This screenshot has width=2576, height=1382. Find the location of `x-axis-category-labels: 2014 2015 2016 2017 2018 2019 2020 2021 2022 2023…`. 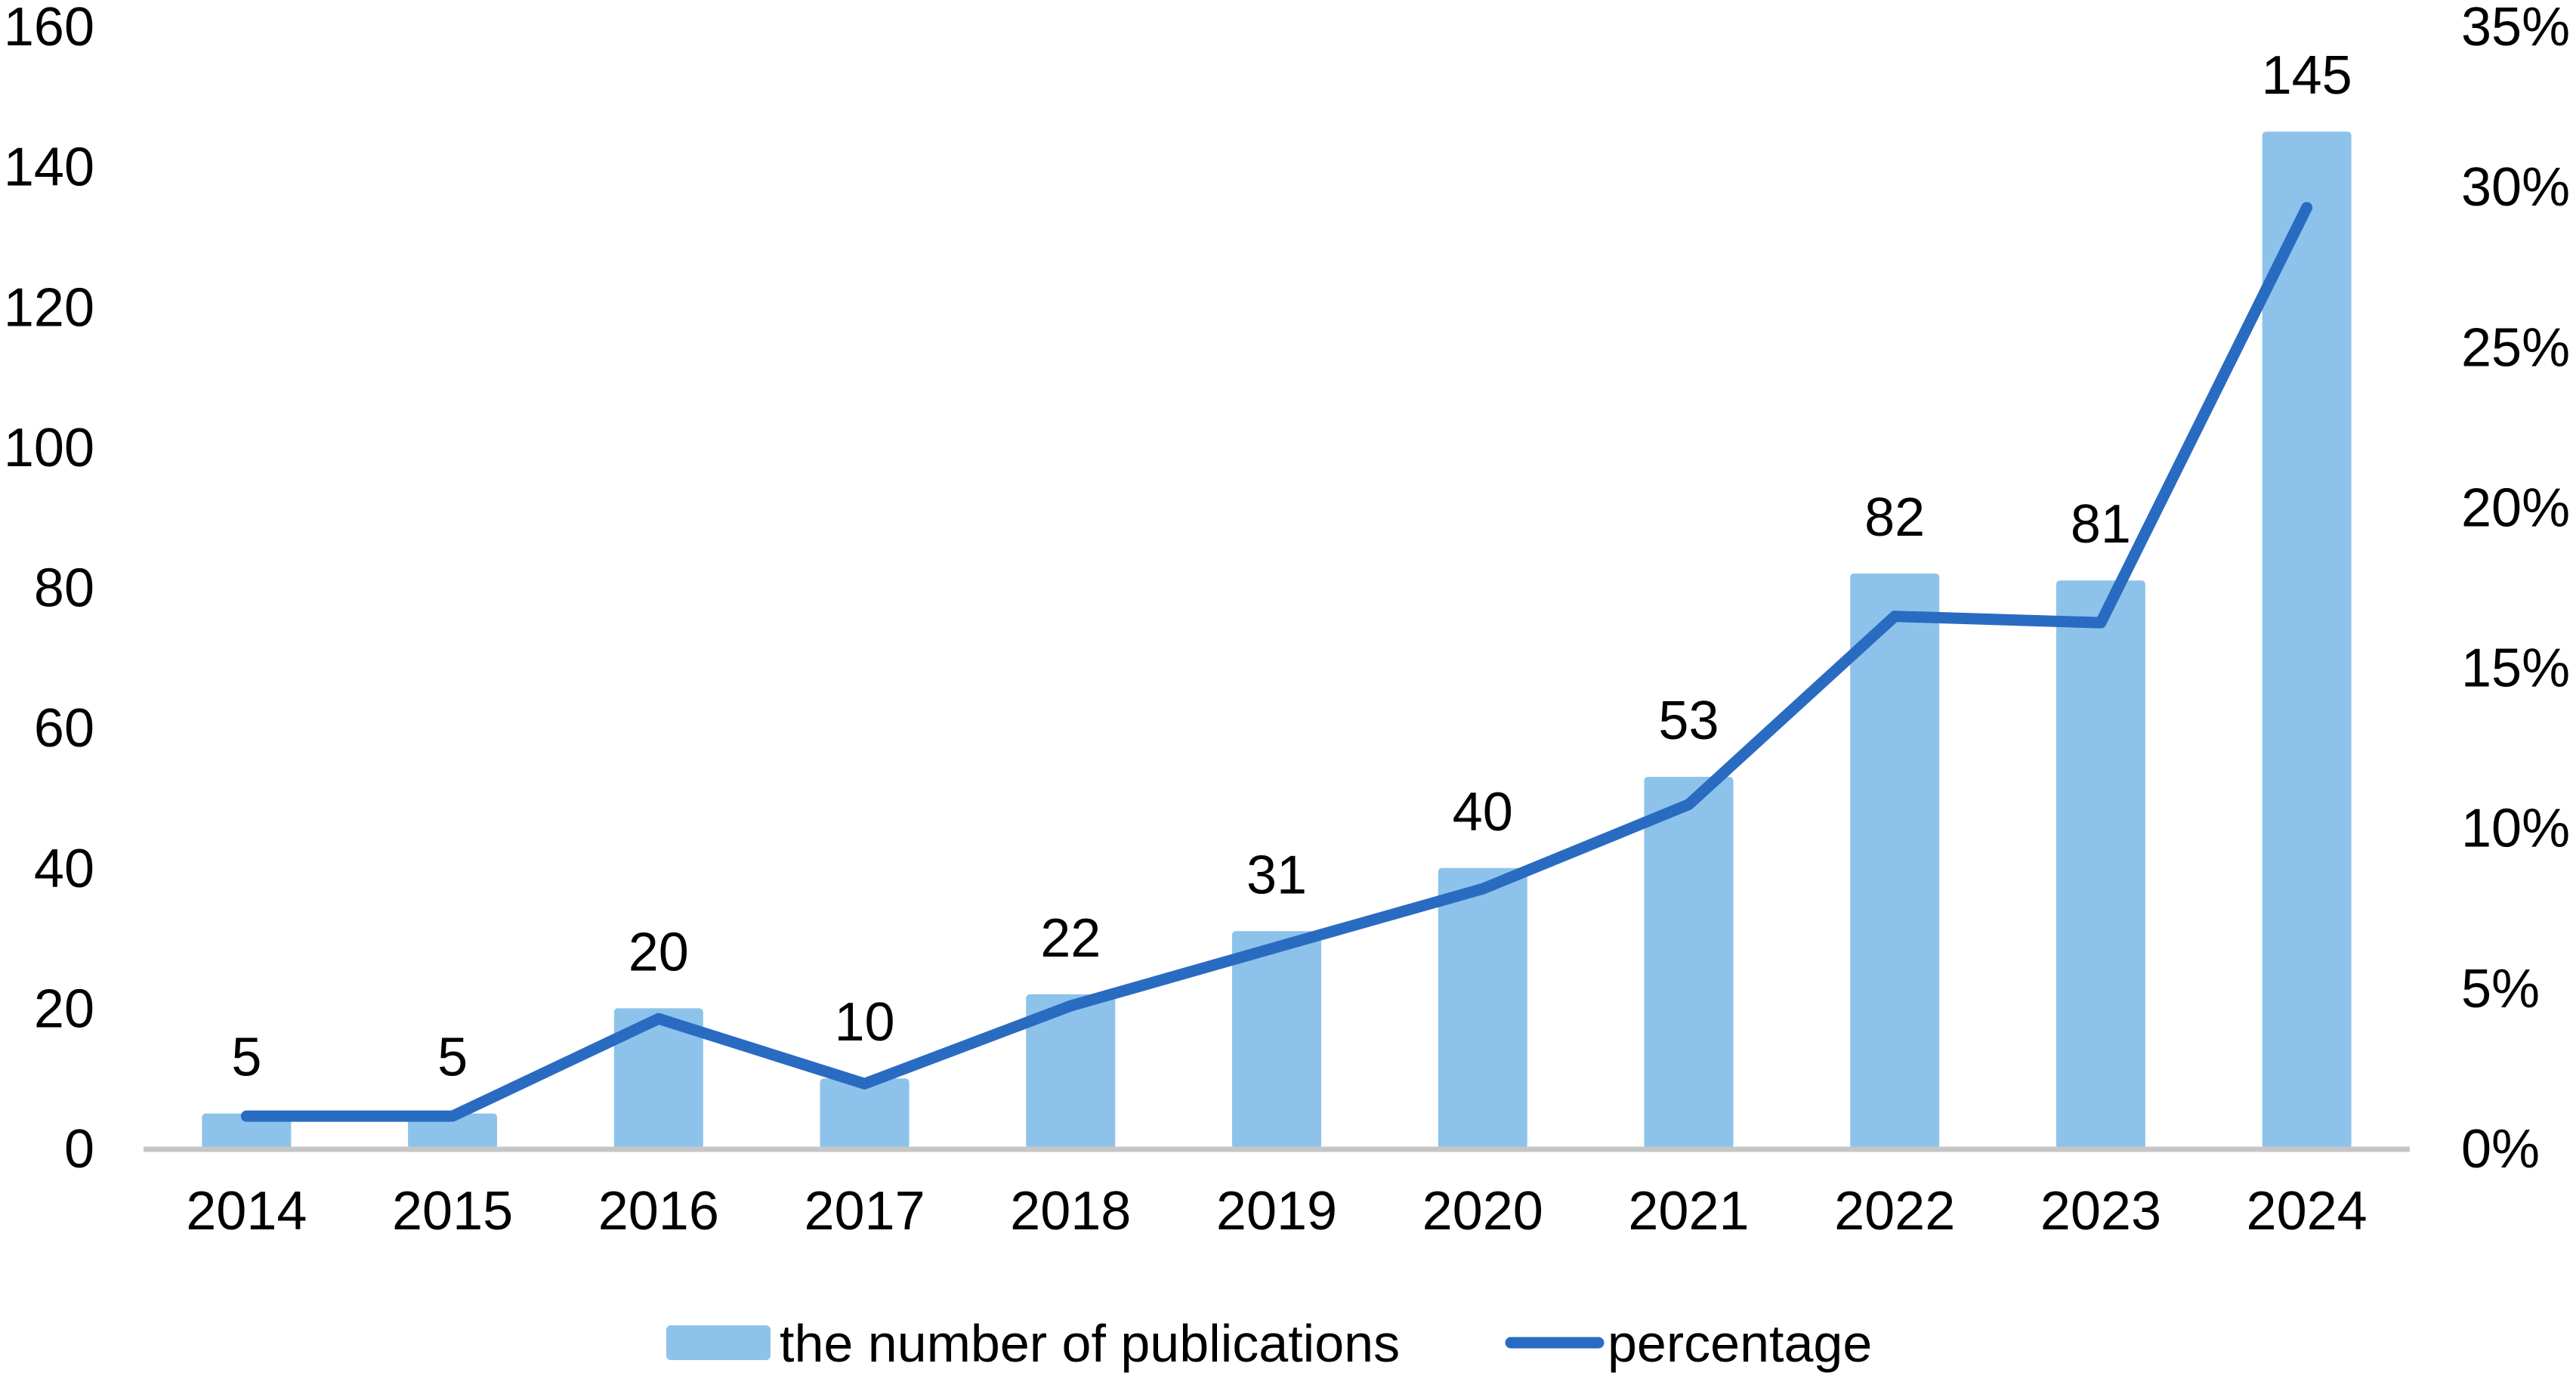

x-axis-category-labels: 2014 2015 2016 2017 2018 2019 2020 2021 2022 2023… is located at coordinates (1276, 1211).